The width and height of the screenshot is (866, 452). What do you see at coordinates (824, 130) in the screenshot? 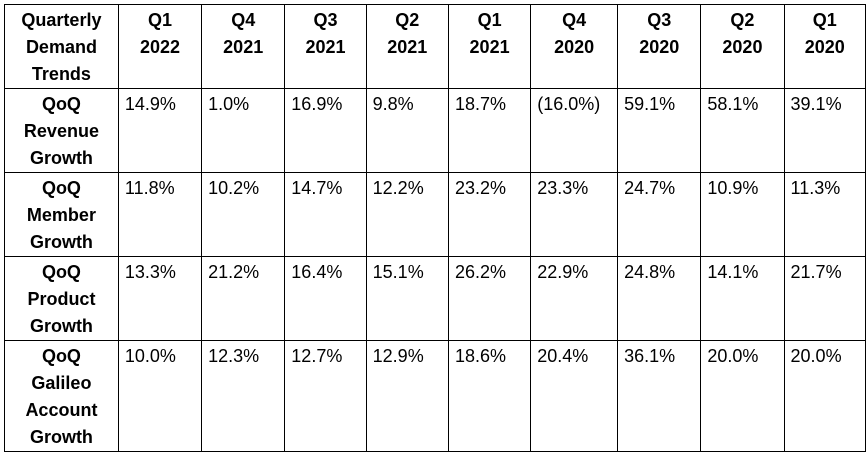
I see `table-cell: 39.1%` at bounding box center [824, 130].